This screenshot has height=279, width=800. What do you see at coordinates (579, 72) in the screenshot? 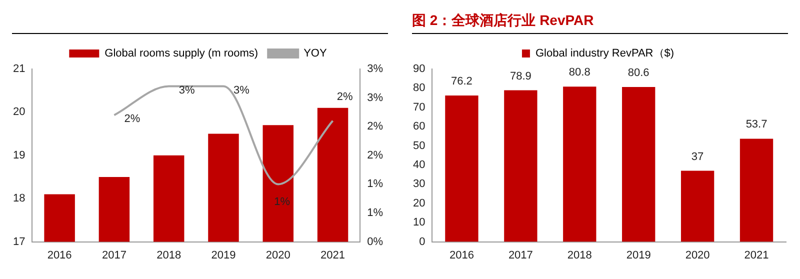
I see `data-label: 80.8` at bounding box center [579, 72].